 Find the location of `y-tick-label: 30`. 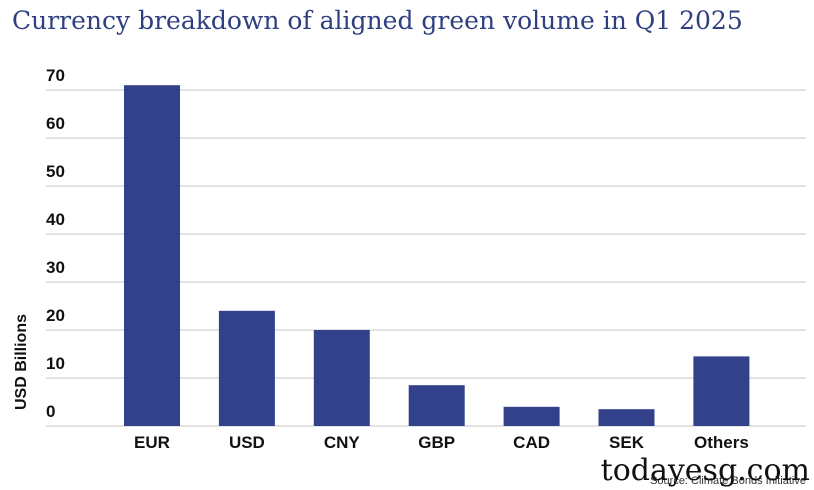

y-tick-label: 30 is located at coordinates (55, 267).